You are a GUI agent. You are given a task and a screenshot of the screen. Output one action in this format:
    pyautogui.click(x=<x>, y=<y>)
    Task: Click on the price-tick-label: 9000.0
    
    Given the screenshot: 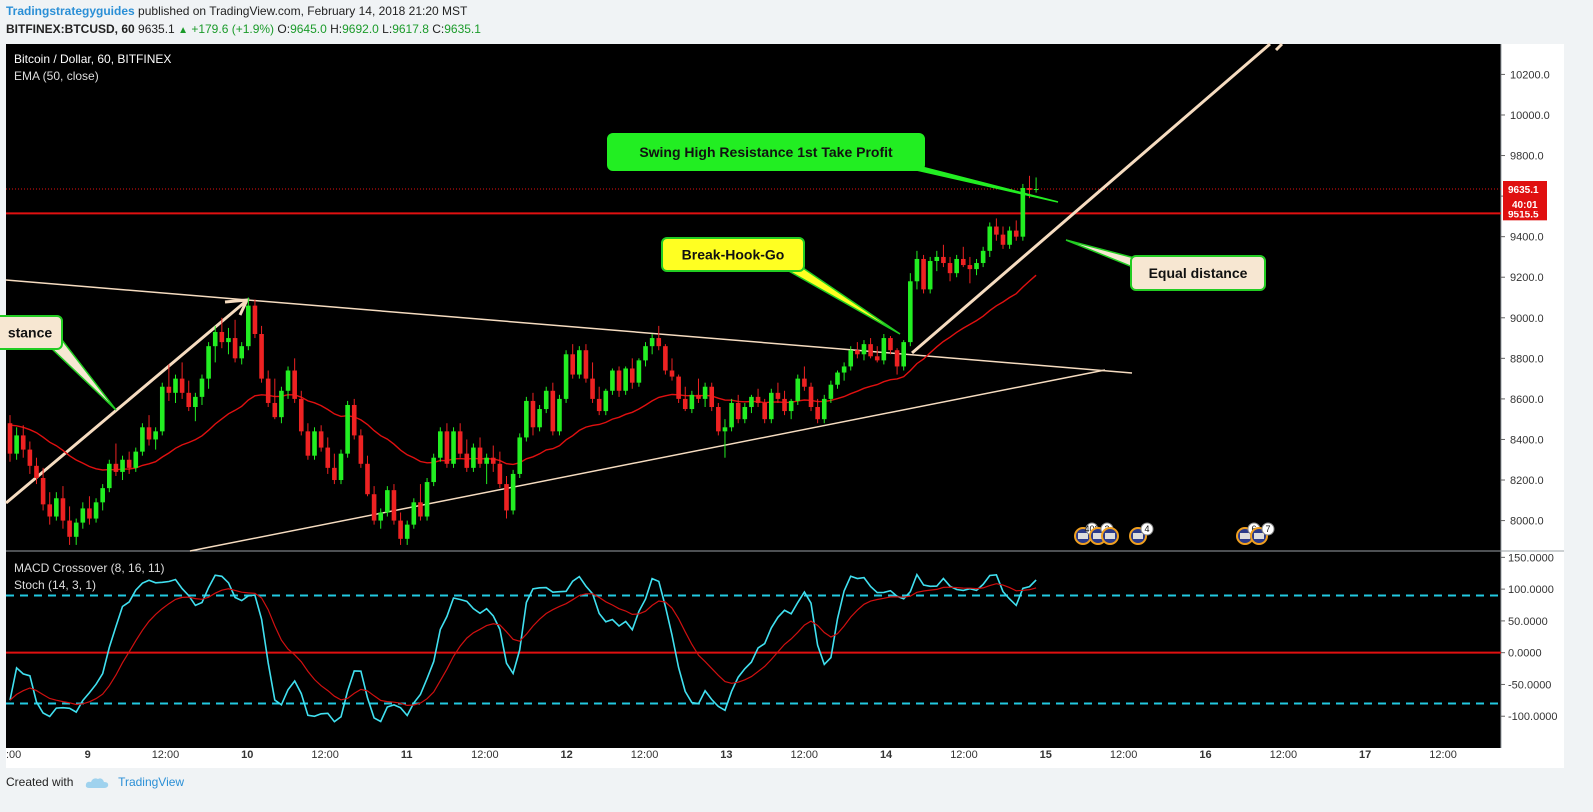 What is the action you would take?
    pyautogui.click(x=1527, y=319)
    